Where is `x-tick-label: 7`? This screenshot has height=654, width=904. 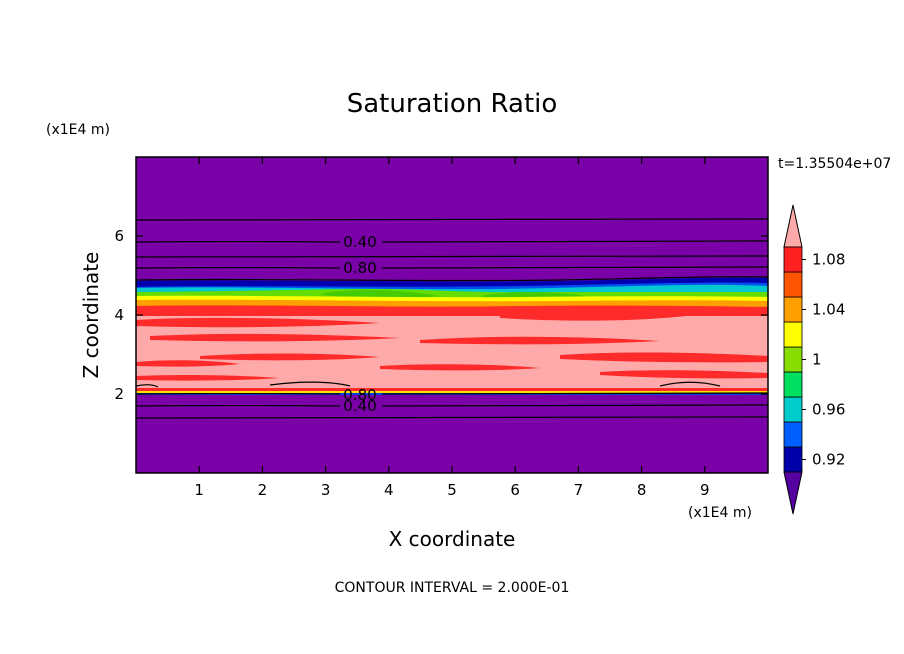 x-tick-label: 7 is located at coordinates (579, 490).